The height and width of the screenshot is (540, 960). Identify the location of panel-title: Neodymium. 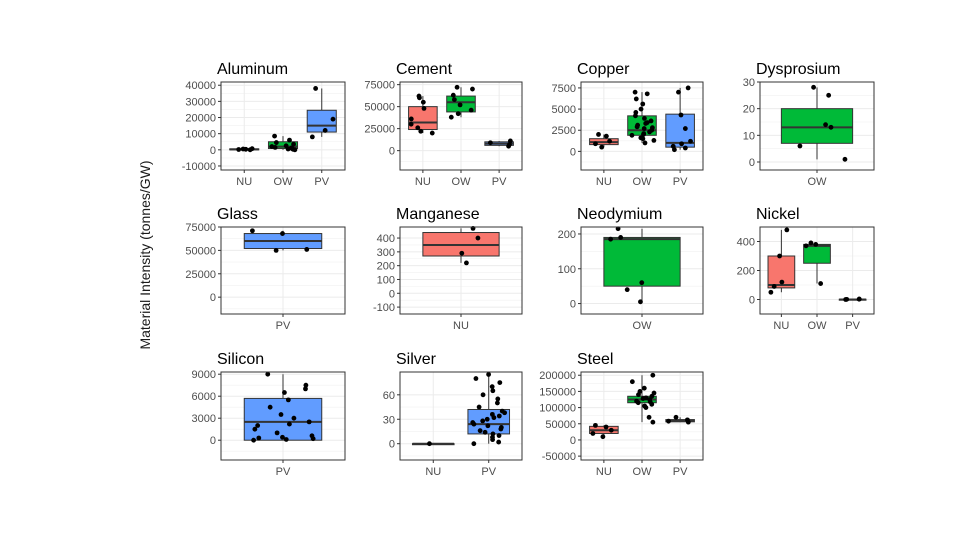
(619, 214).